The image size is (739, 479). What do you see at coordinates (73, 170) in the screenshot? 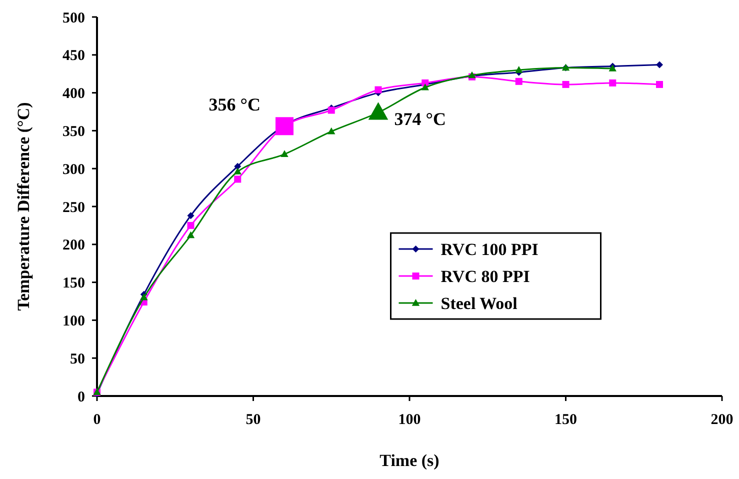
I see `y-tick-label: 300` at bounding box center [73, 170].